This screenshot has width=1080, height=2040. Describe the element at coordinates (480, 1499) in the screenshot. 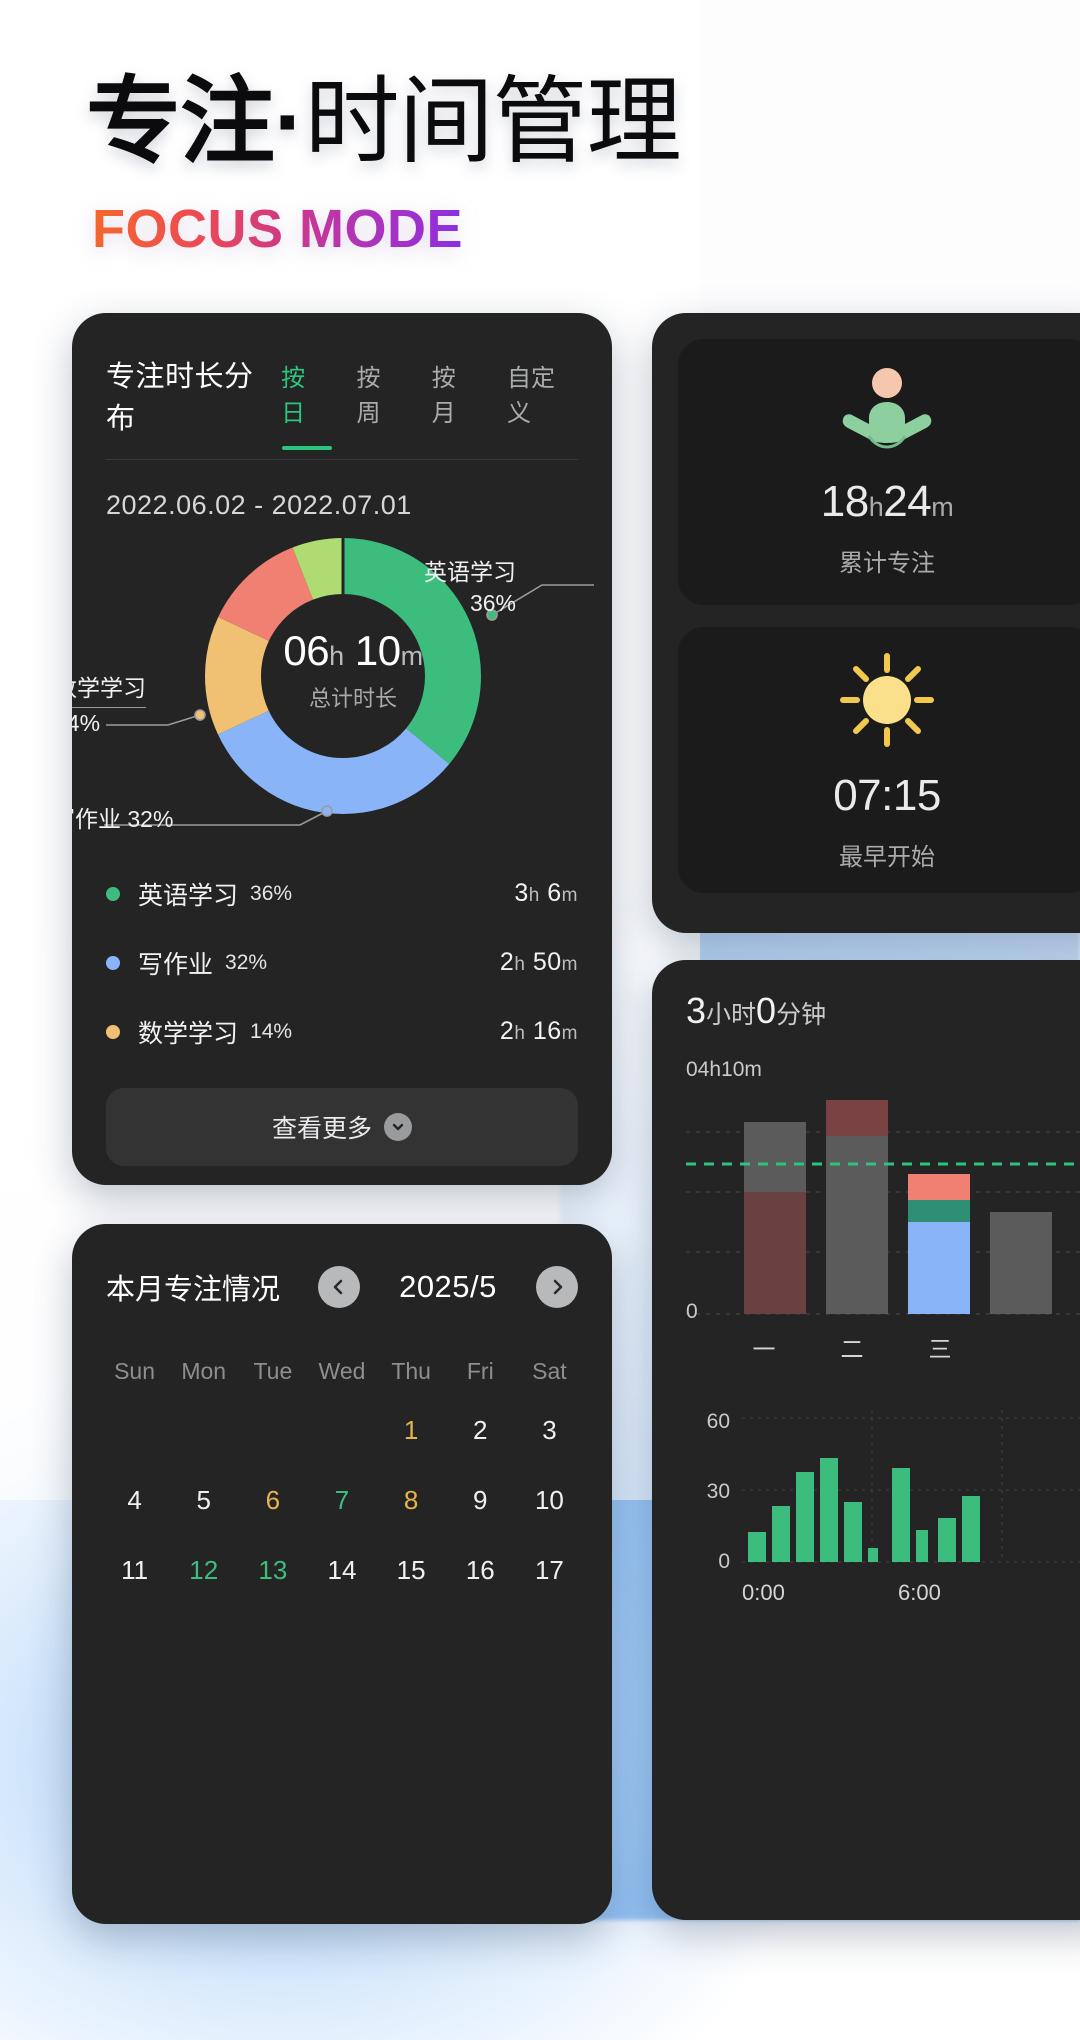

I see `calendar-cell-day: 9` at that location.